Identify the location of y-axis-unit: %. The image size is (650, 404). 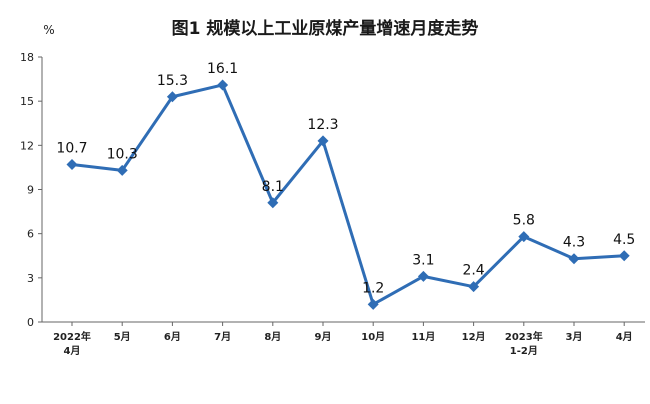
(48, 30).